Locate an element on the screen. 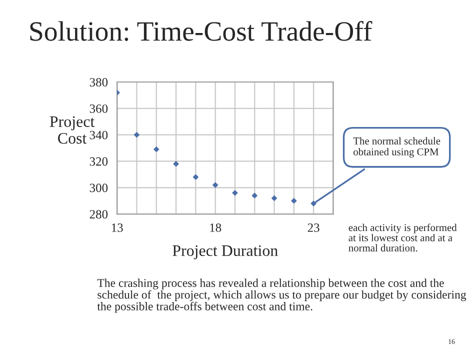 This screenshot has height=355, width=474. chart-title: Solution: Time-Cost Trade-Off is located at coordinates (201, 31).